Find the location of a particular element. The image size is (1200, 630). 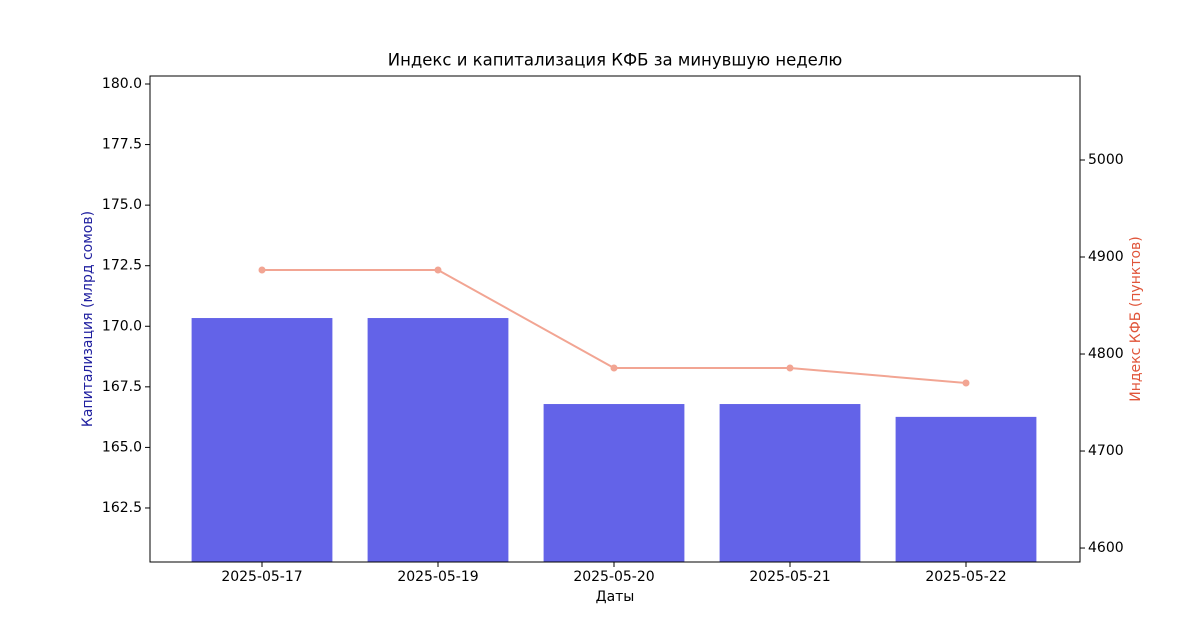

y-tick-label: 165.0 is located at coordinates (122, 447).